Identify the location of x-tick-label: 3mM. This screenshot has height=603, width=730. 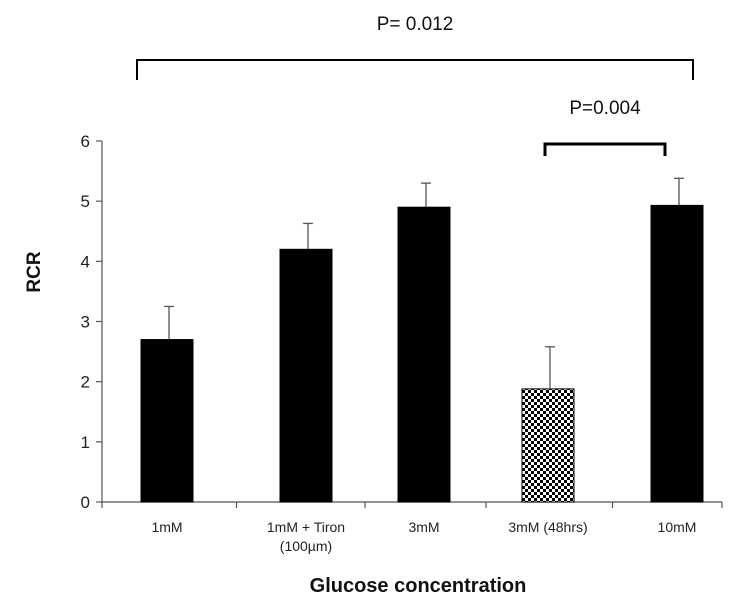
(423, 527).